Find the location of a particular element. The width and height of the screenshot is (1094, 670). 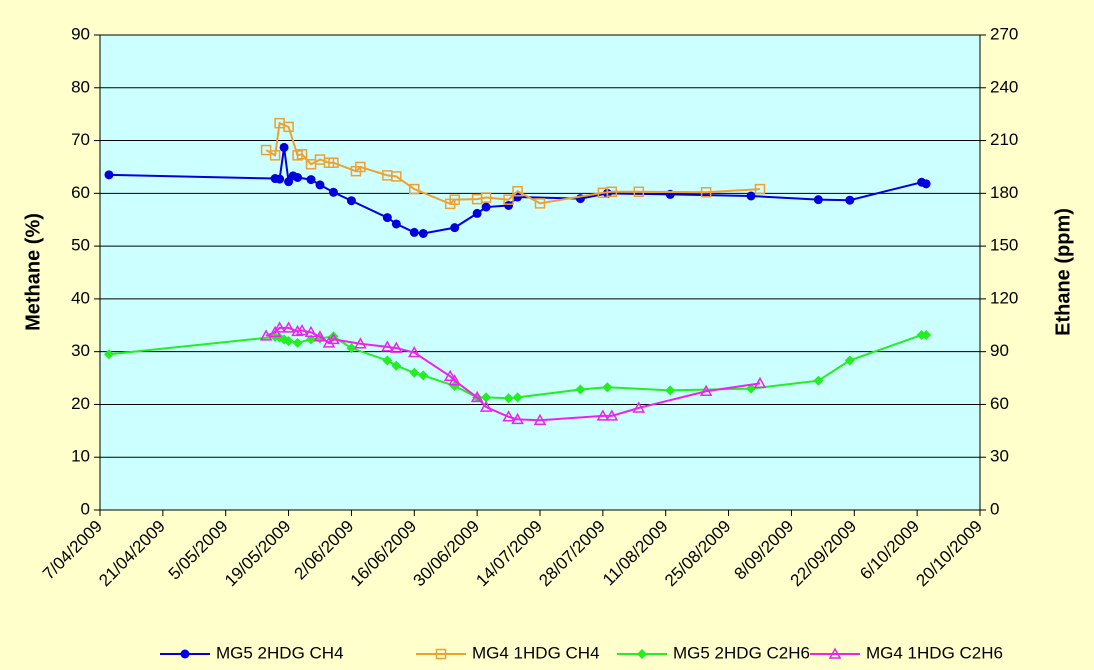

y2-tick-label: 210 is located at coordinates (1004, 139).